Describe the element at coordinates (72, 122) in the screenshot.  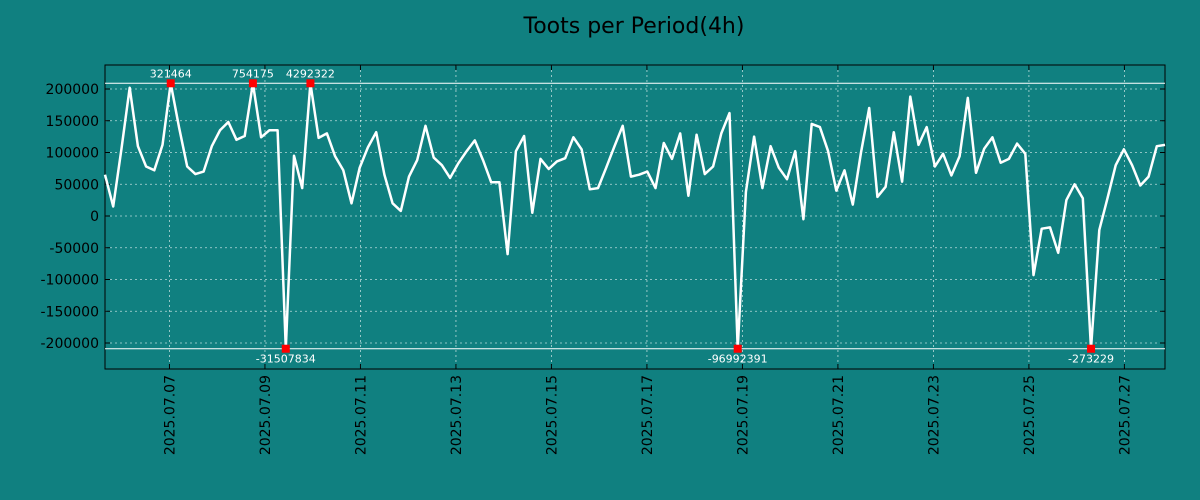
I see `y-tick-label: 150000` at that location.